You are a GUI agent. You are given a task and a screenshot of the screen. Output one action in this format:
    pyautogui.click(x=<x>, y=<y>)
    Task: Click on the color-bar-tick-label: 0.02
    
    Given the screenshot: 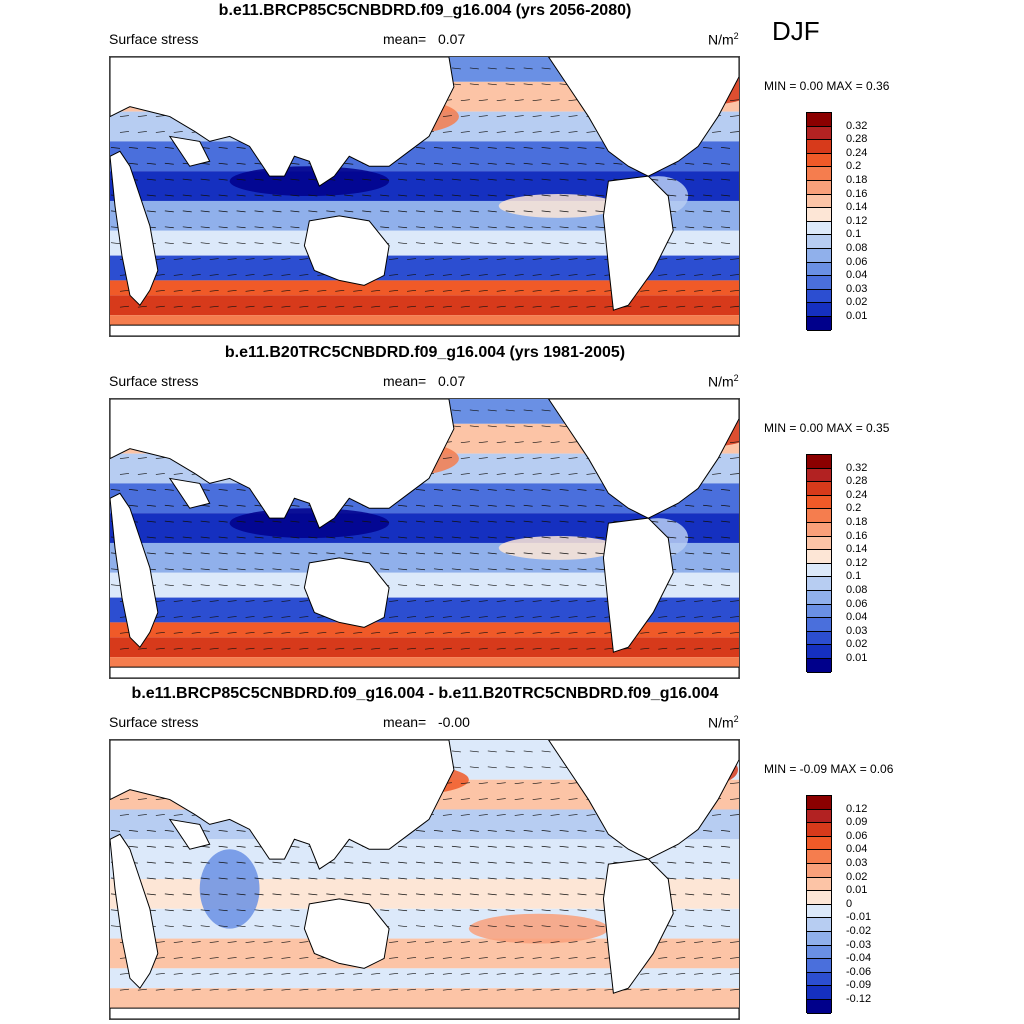 What is the action you would take?
    pyautogui.click(x=857, y=876)
    